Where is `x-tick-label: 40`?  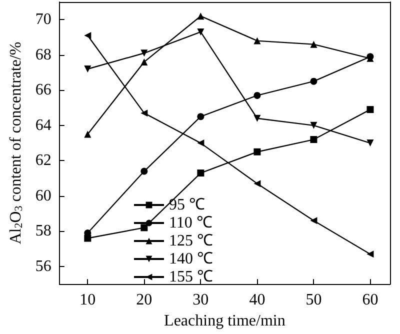
x-tick-label: 40 is located at coordinates (257, 300).